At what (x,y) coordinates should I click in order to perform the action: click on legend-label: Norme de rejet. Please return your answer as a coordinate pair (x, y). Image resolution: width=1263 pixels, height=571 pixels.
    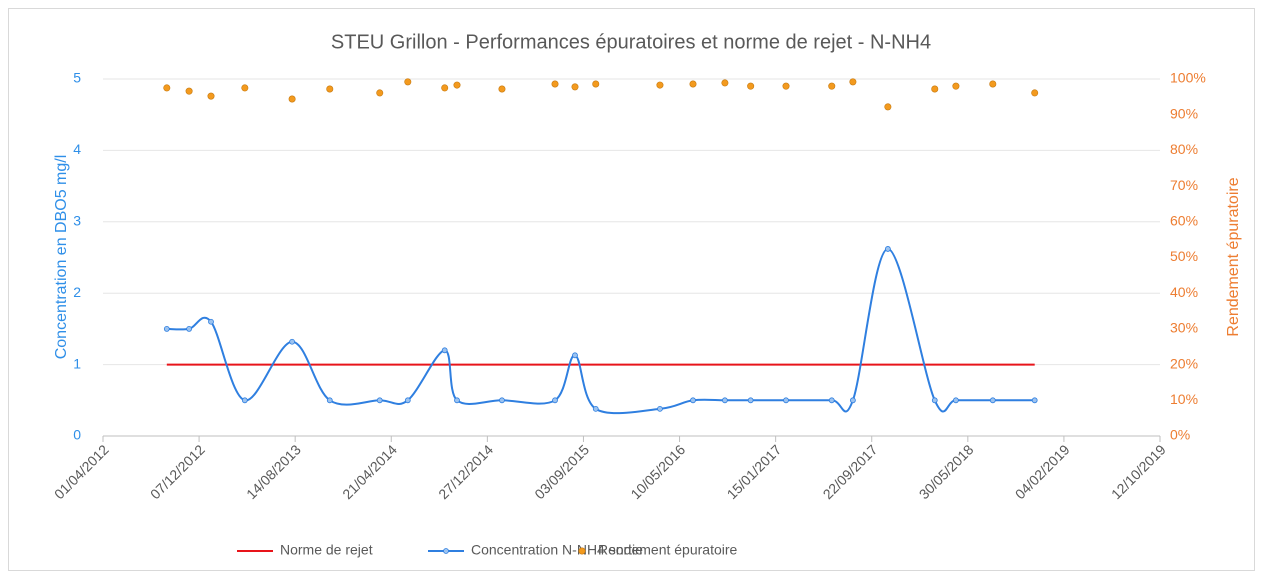
    Looking at the image, I should click on (326, 550).